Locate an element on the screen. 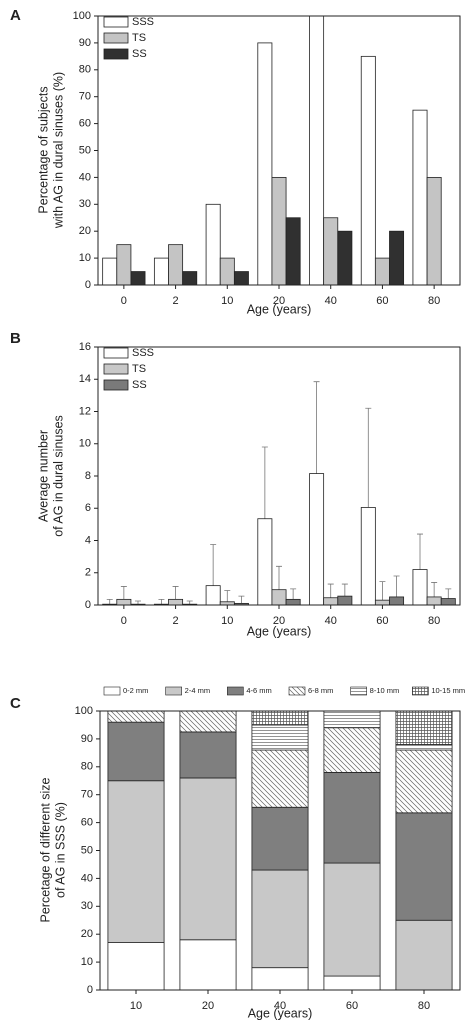  x-tick-label: 20 is located at coordinates (279, 301).